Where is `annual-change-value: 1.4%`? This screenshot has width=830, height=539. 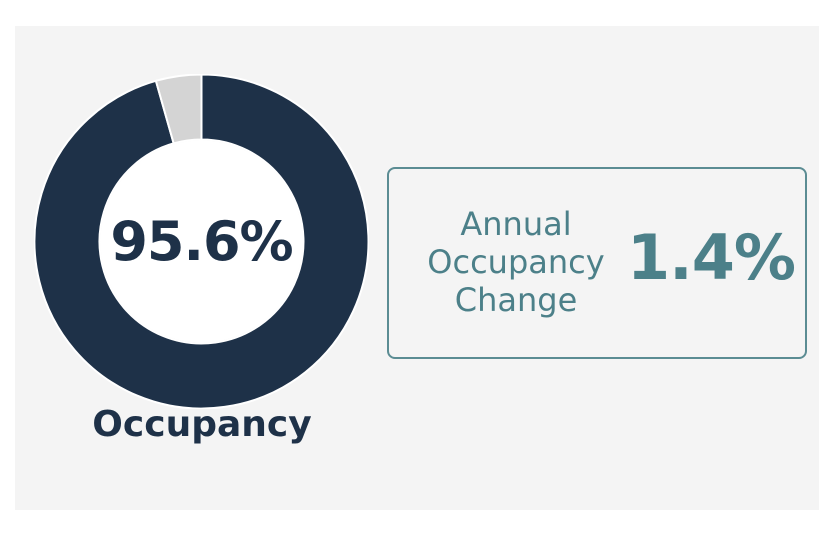
annual-change-value: 1.4% is located at coordinates (711, 257).